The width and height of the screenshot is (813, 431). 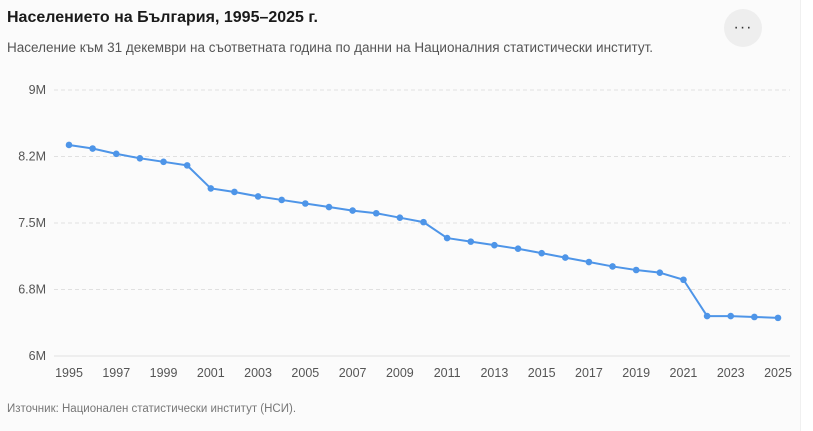 What do you see at coordinates (353, 373) in the screenshot?
I see `x-tick-label: 2007` at bounding box center [353, 373].